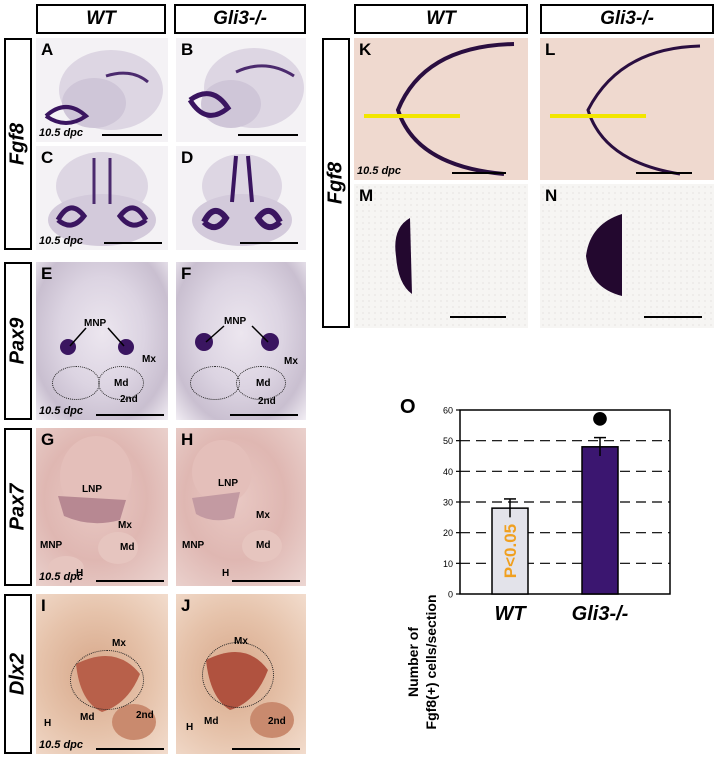  I want to click on label-mx-i: Mx, so click(119, 643).